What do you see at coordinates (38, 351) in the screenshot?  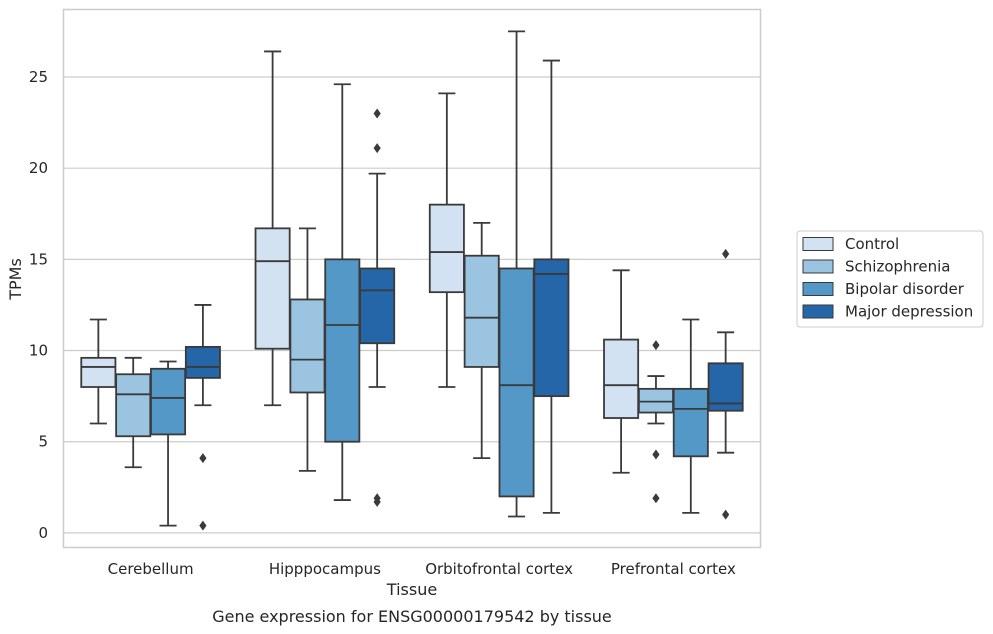 I see `y-tick-label: 10` at bounding box center [38, 351].